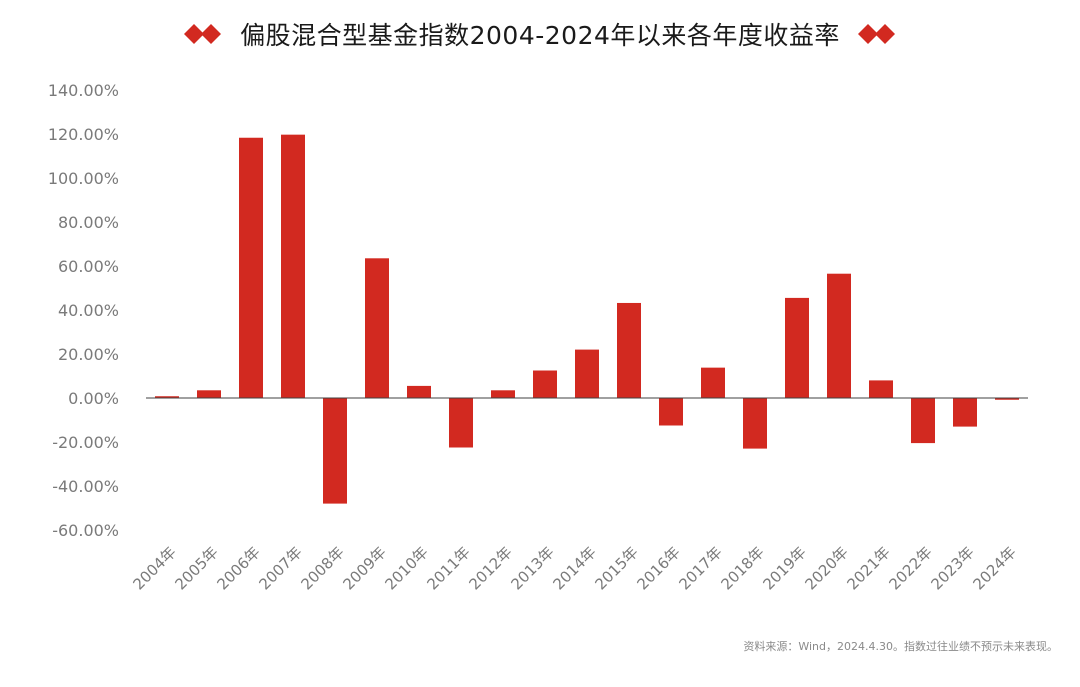  Describe the element at coordinates (545, 384) in the screenshot. I see `bar-2013年` at that location.